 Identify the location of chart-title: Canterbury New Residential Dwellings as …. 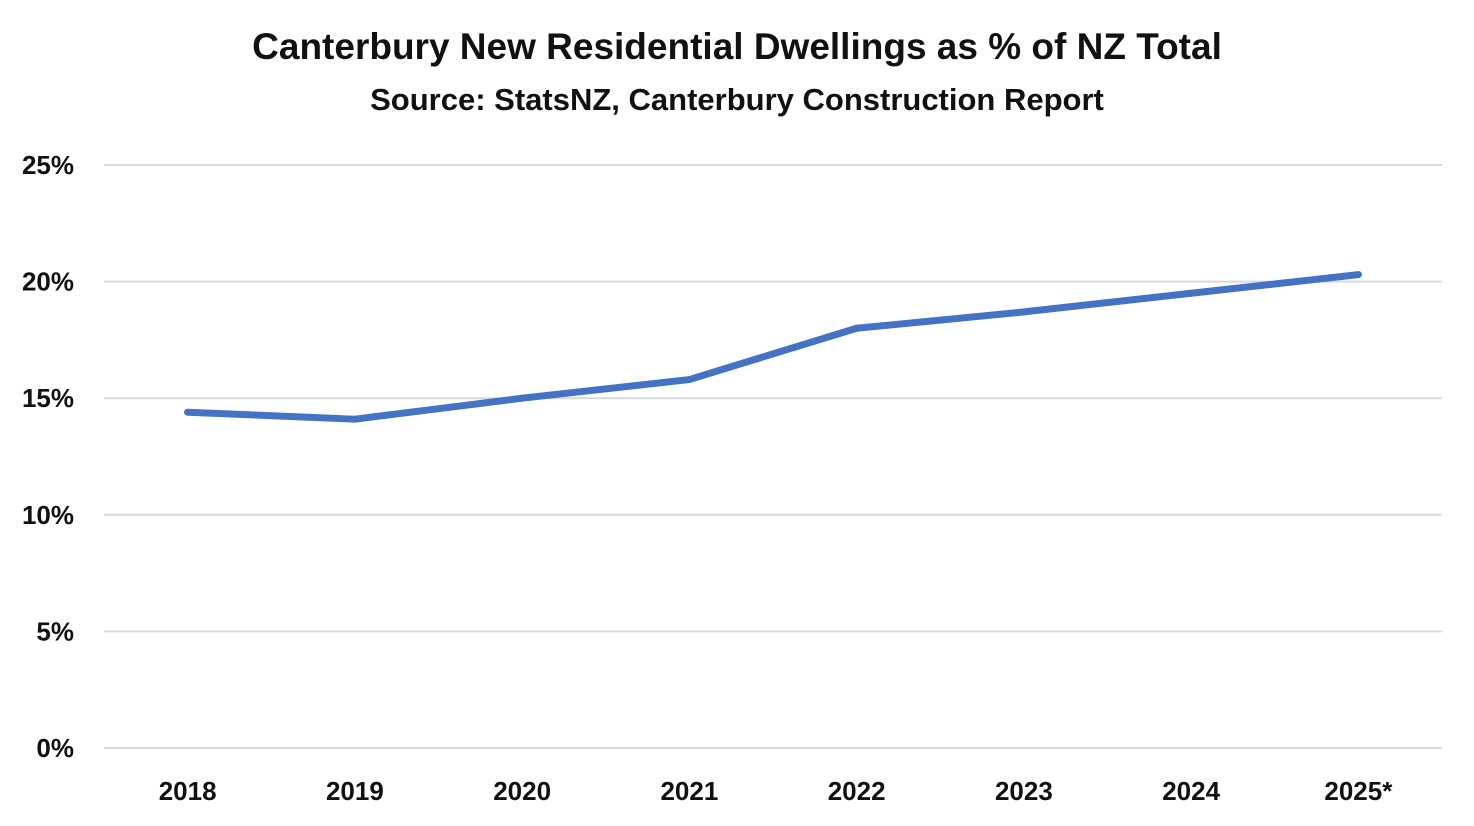
(737, 46).